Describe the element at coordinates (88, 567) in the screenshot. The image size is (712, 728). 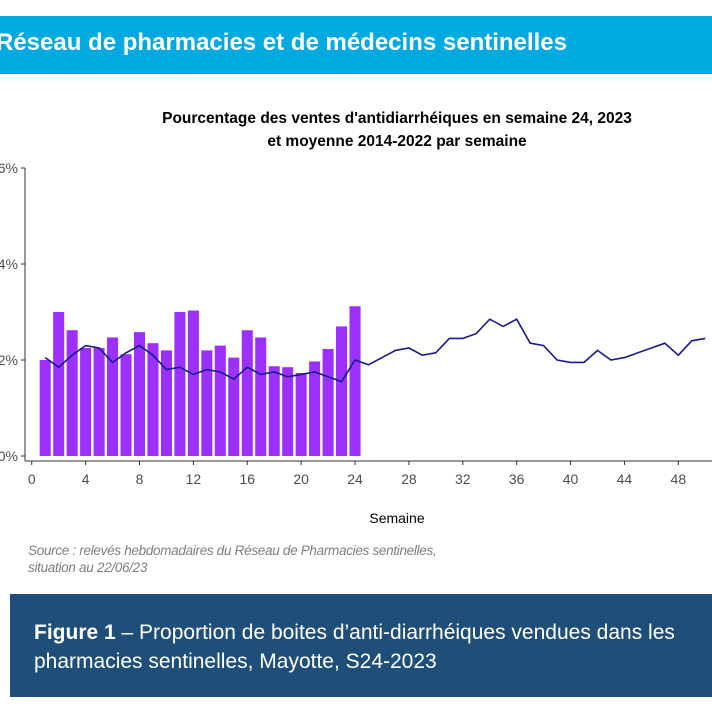
I see `source-line-2: situation au 22/06/23` at that location.